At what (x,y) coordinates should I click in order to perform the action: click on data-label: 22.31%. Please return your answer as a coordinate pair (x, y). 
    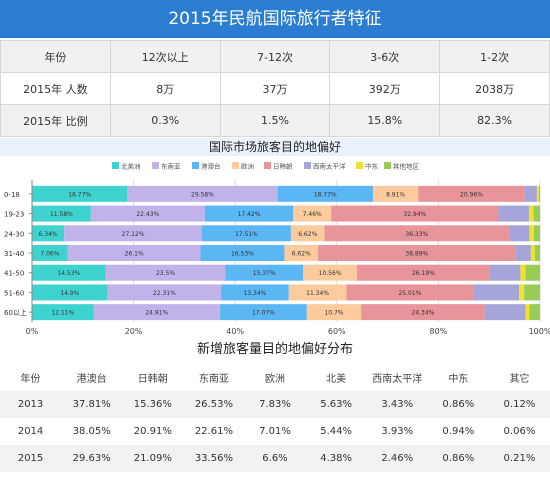
    Looking at the image, I should click on (164, 293).